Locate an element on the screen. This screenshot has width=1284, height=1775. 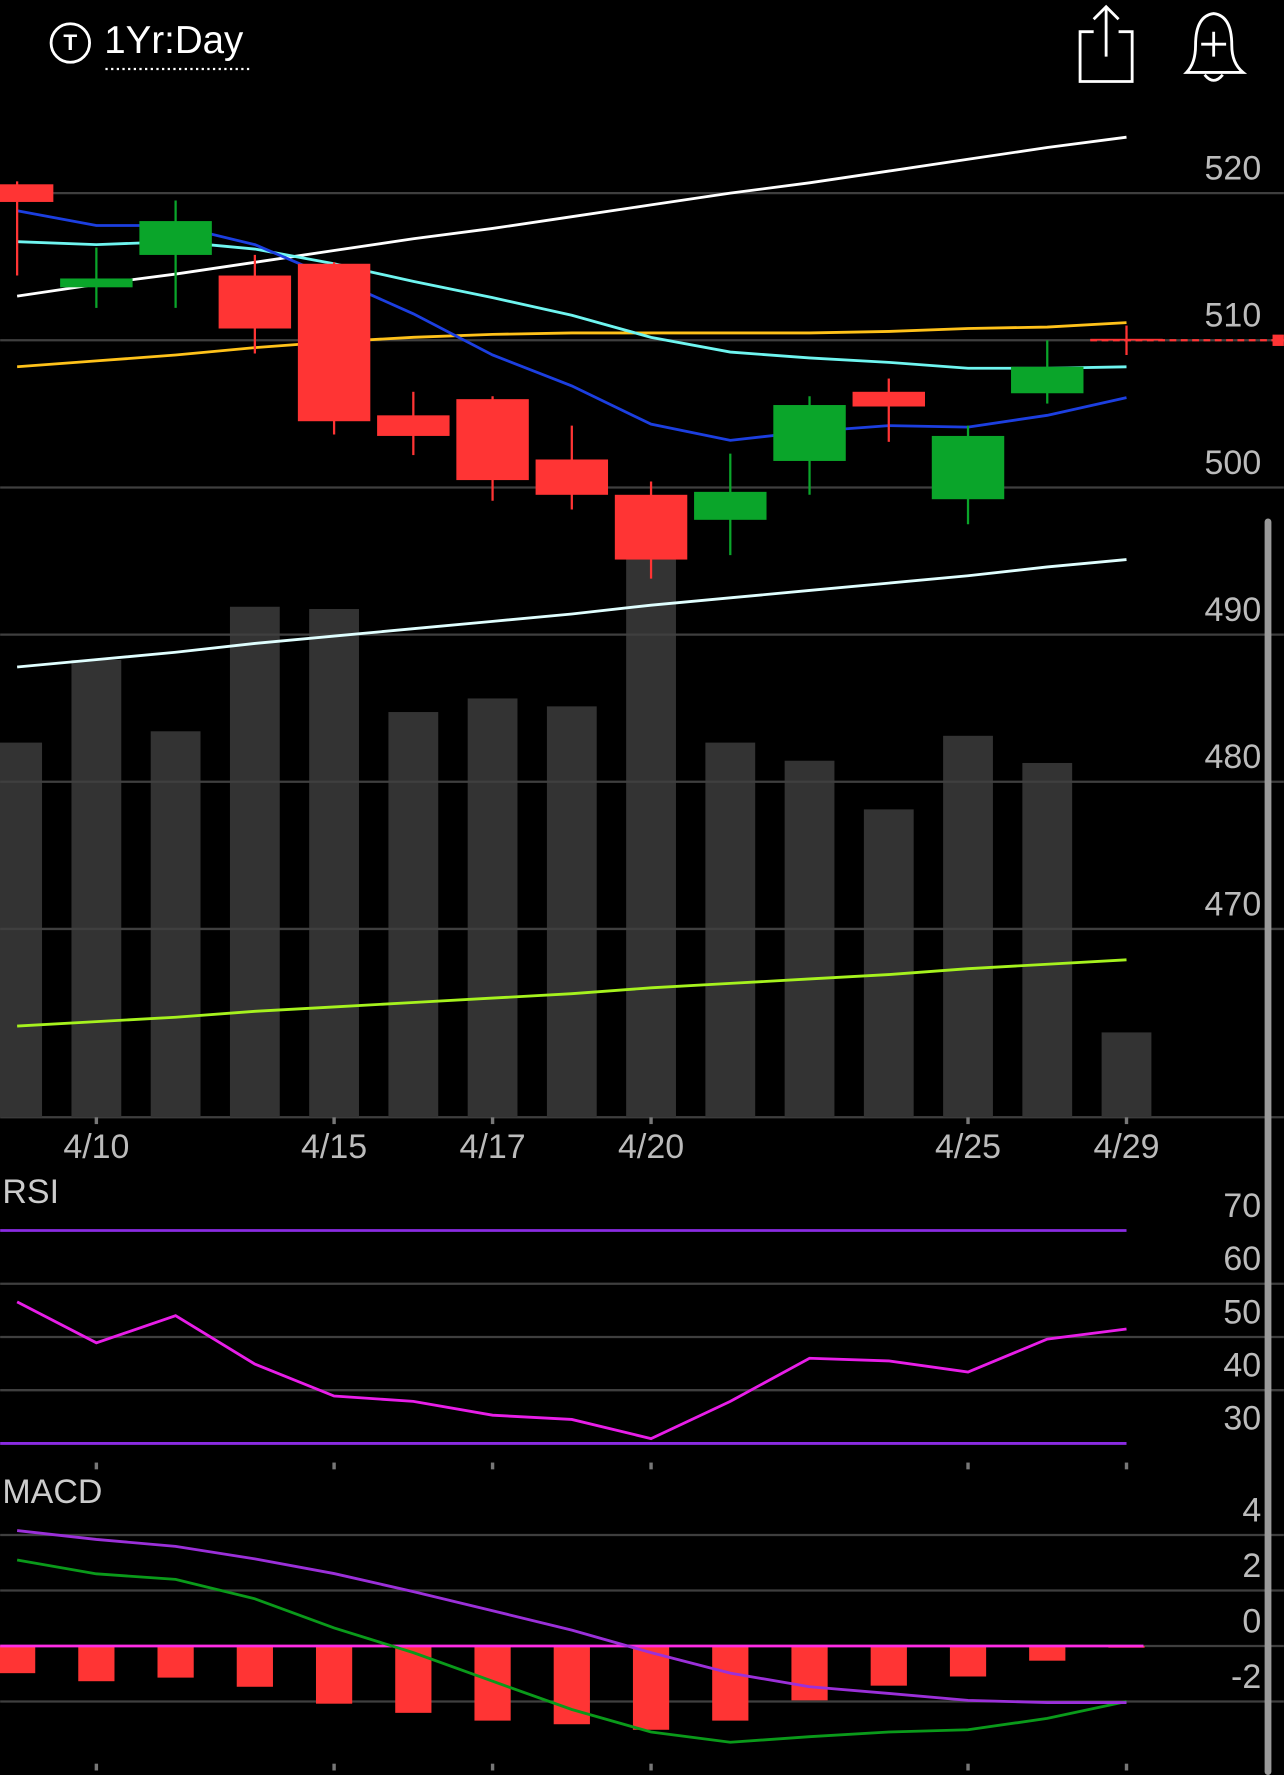
ticker-icon is located at coordinates (70, 43).